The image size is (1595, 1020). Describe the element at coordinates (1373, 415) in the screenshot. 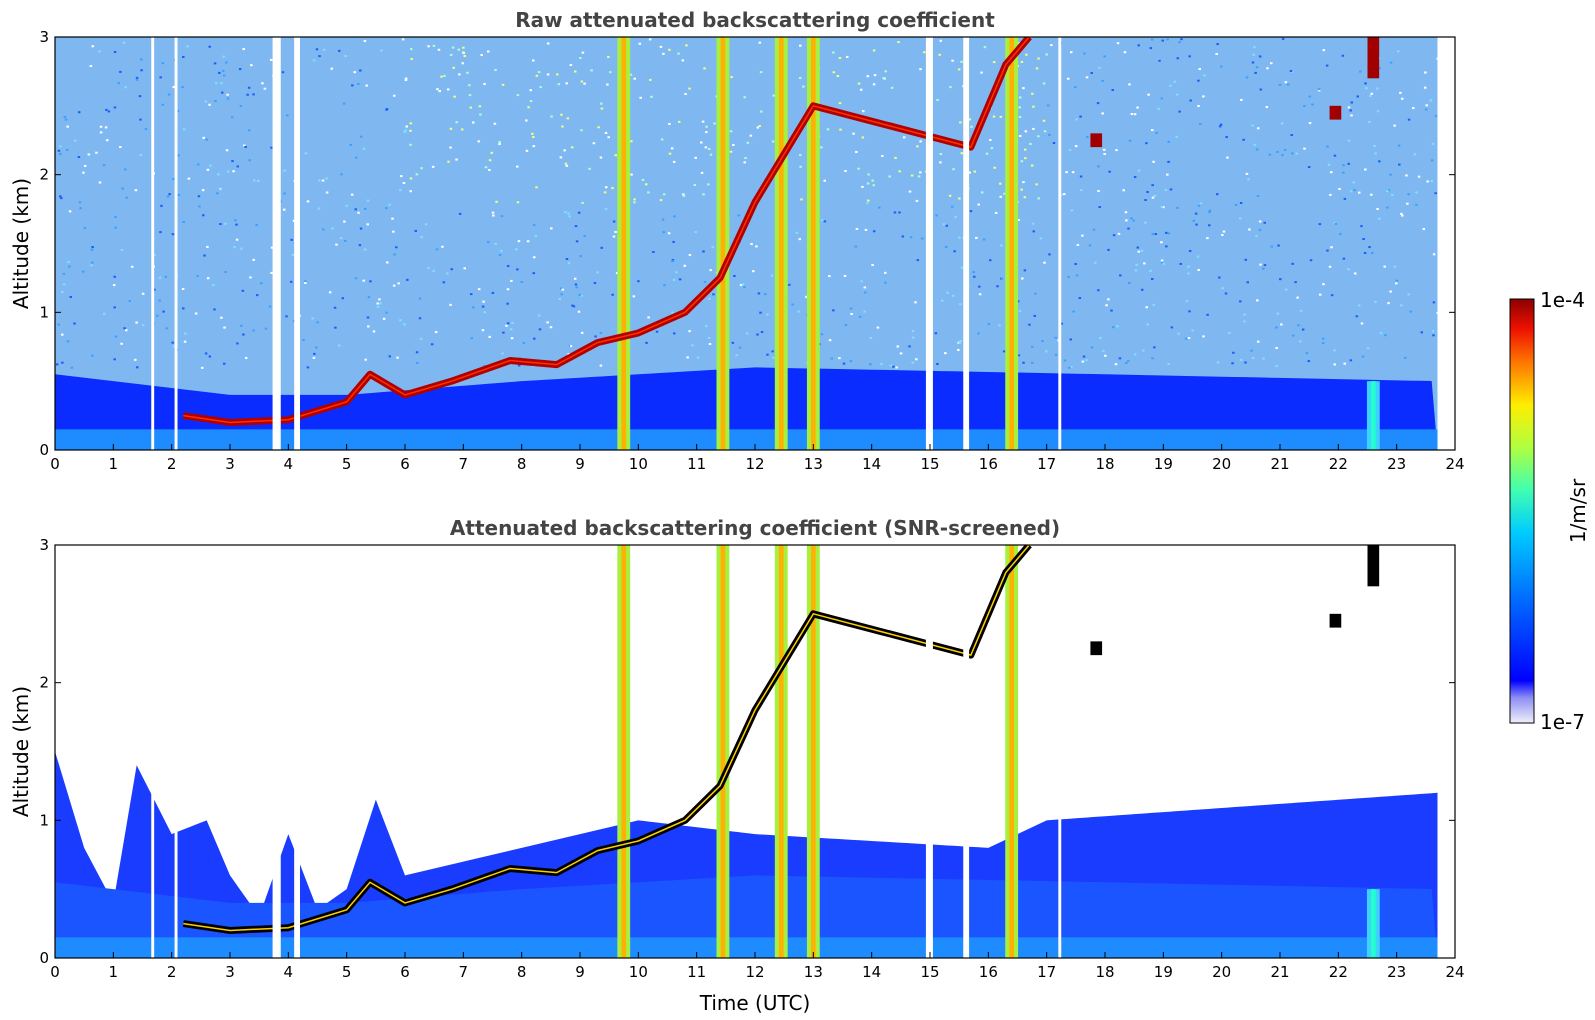

I see `precipitation-core` at that location.